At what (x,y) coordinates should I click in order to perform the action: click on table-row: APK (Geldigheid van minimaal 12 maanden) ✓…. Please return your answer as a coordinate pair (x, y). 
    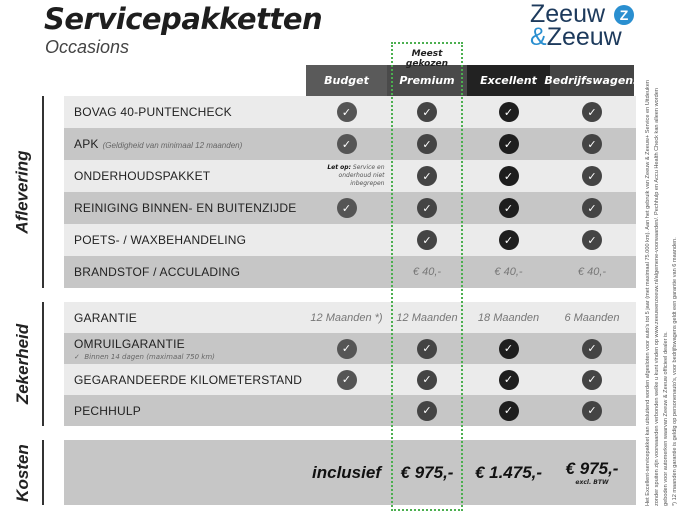
    Looking at the image, I should click on (350, 144).